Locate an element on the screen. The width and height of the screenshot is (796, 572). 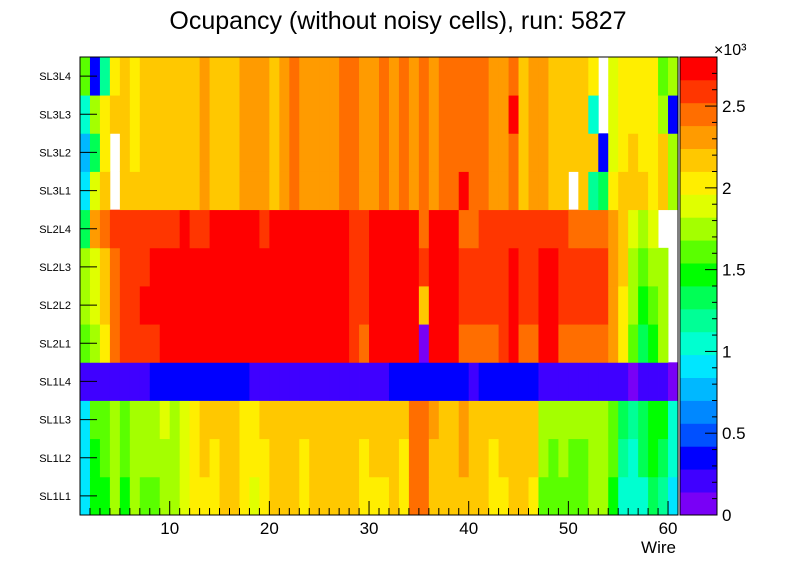
y-tick-label: SL1L3 is located at coordinates (55, 421).